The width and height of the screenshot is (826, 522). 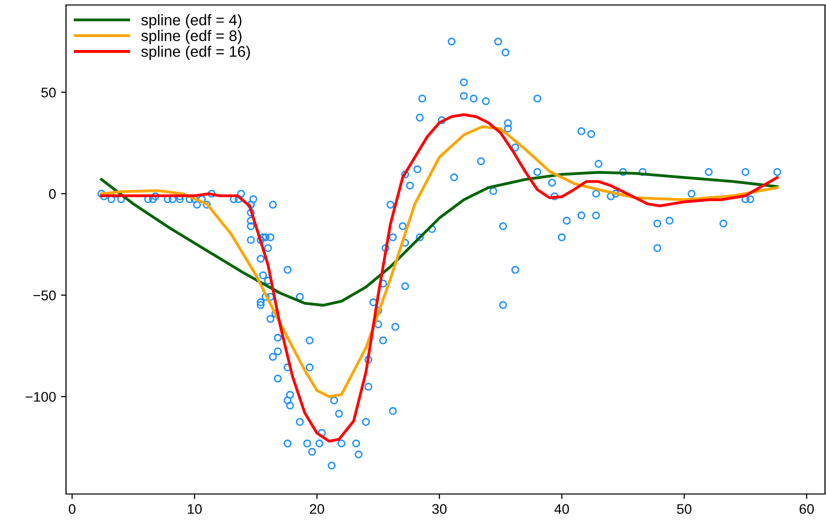 I want to click on x-tick-label: 0, so click(x=72, y=509).